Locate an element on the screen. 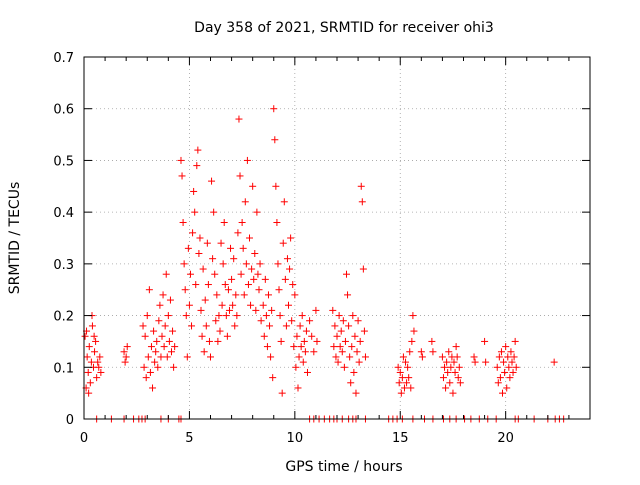 Image resolution: width=640 pixels, height=485 pixels. y-tick-label: 0.2 is located at coordinates (63, 317).